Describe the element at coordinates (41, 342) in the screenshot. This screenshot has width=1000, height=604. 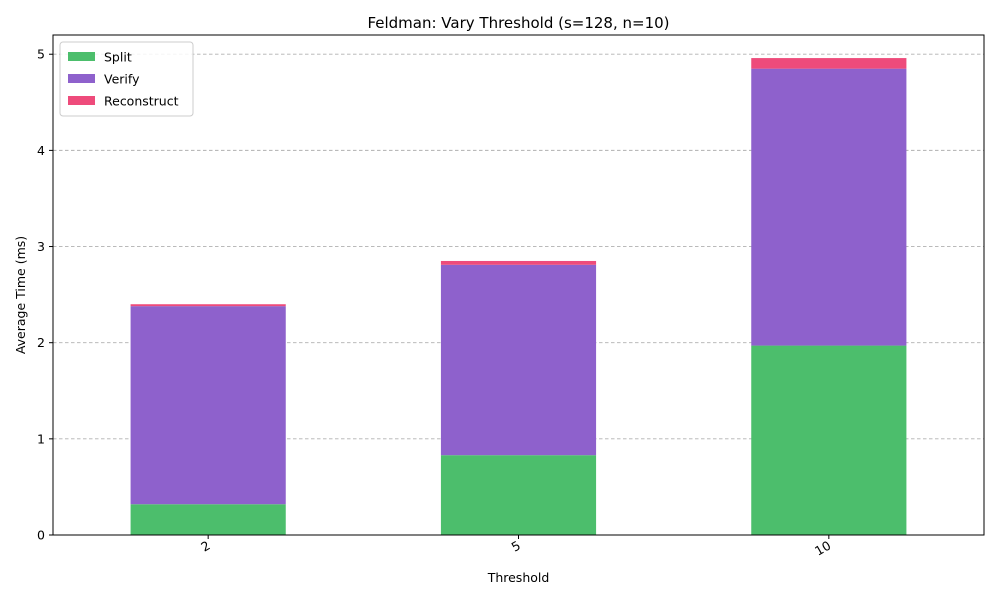
I see `y-tick-label: 2` at that location.